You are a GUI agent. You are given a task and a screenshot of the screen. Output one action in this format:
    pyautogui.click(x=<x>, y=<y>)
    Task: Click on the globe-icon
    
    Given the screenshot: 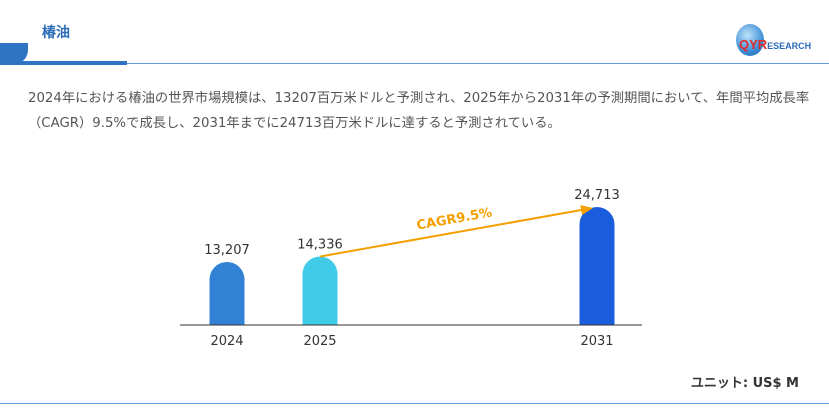 What is the action you would take?
    pyautogui.click(x=750, y=40)
    